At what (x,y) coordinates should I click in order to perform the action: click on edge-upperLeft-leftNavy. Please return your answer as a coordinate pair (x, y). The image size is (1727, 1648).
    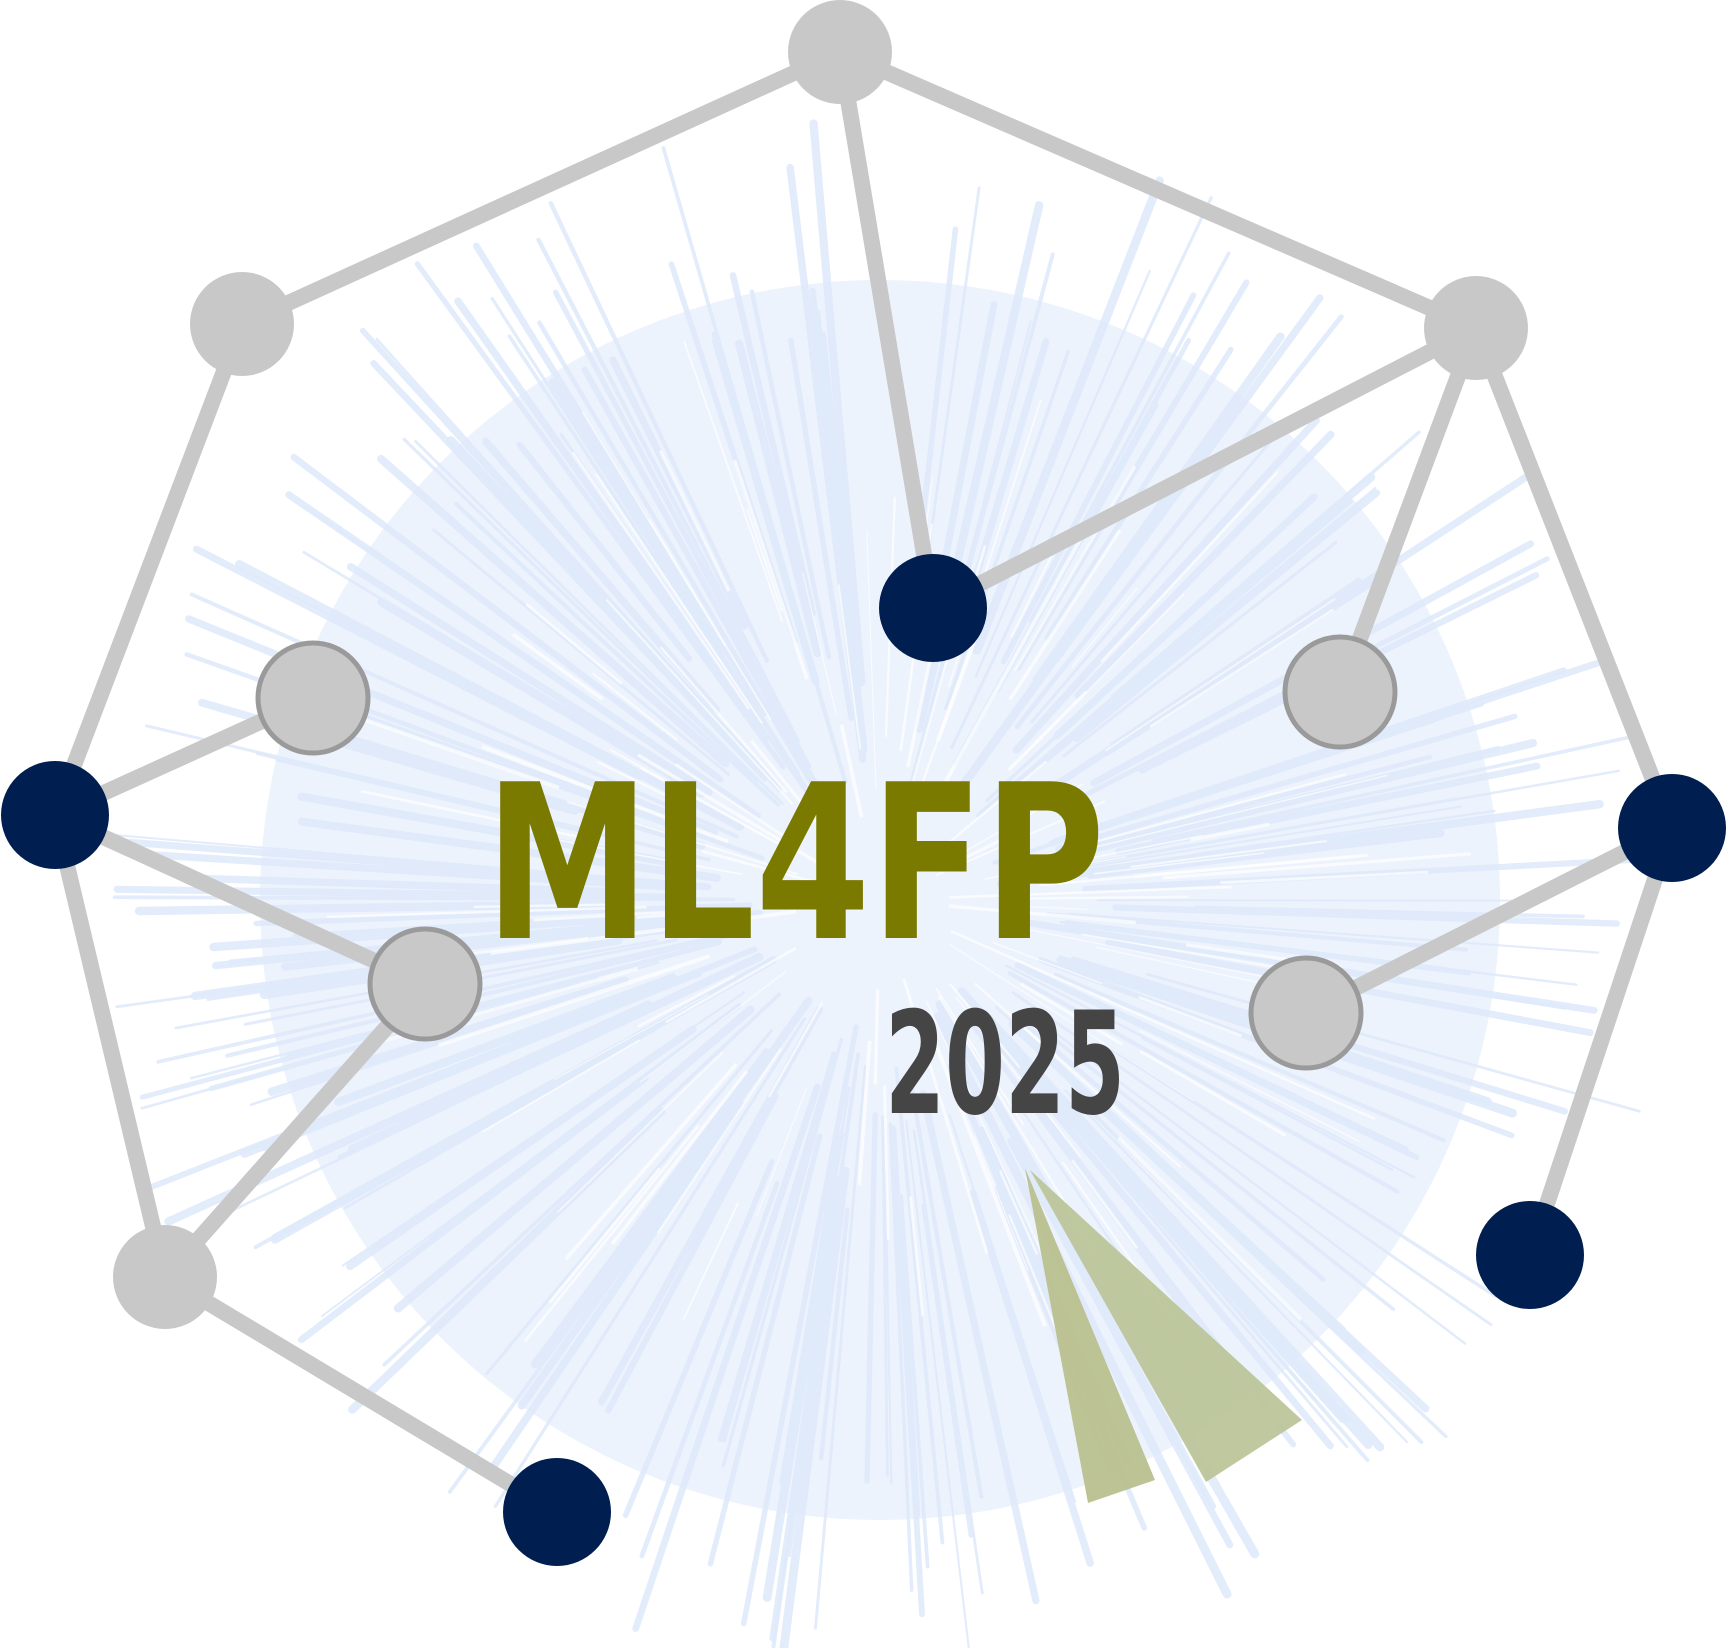
    Looking at the image, I should click on (148, 569).